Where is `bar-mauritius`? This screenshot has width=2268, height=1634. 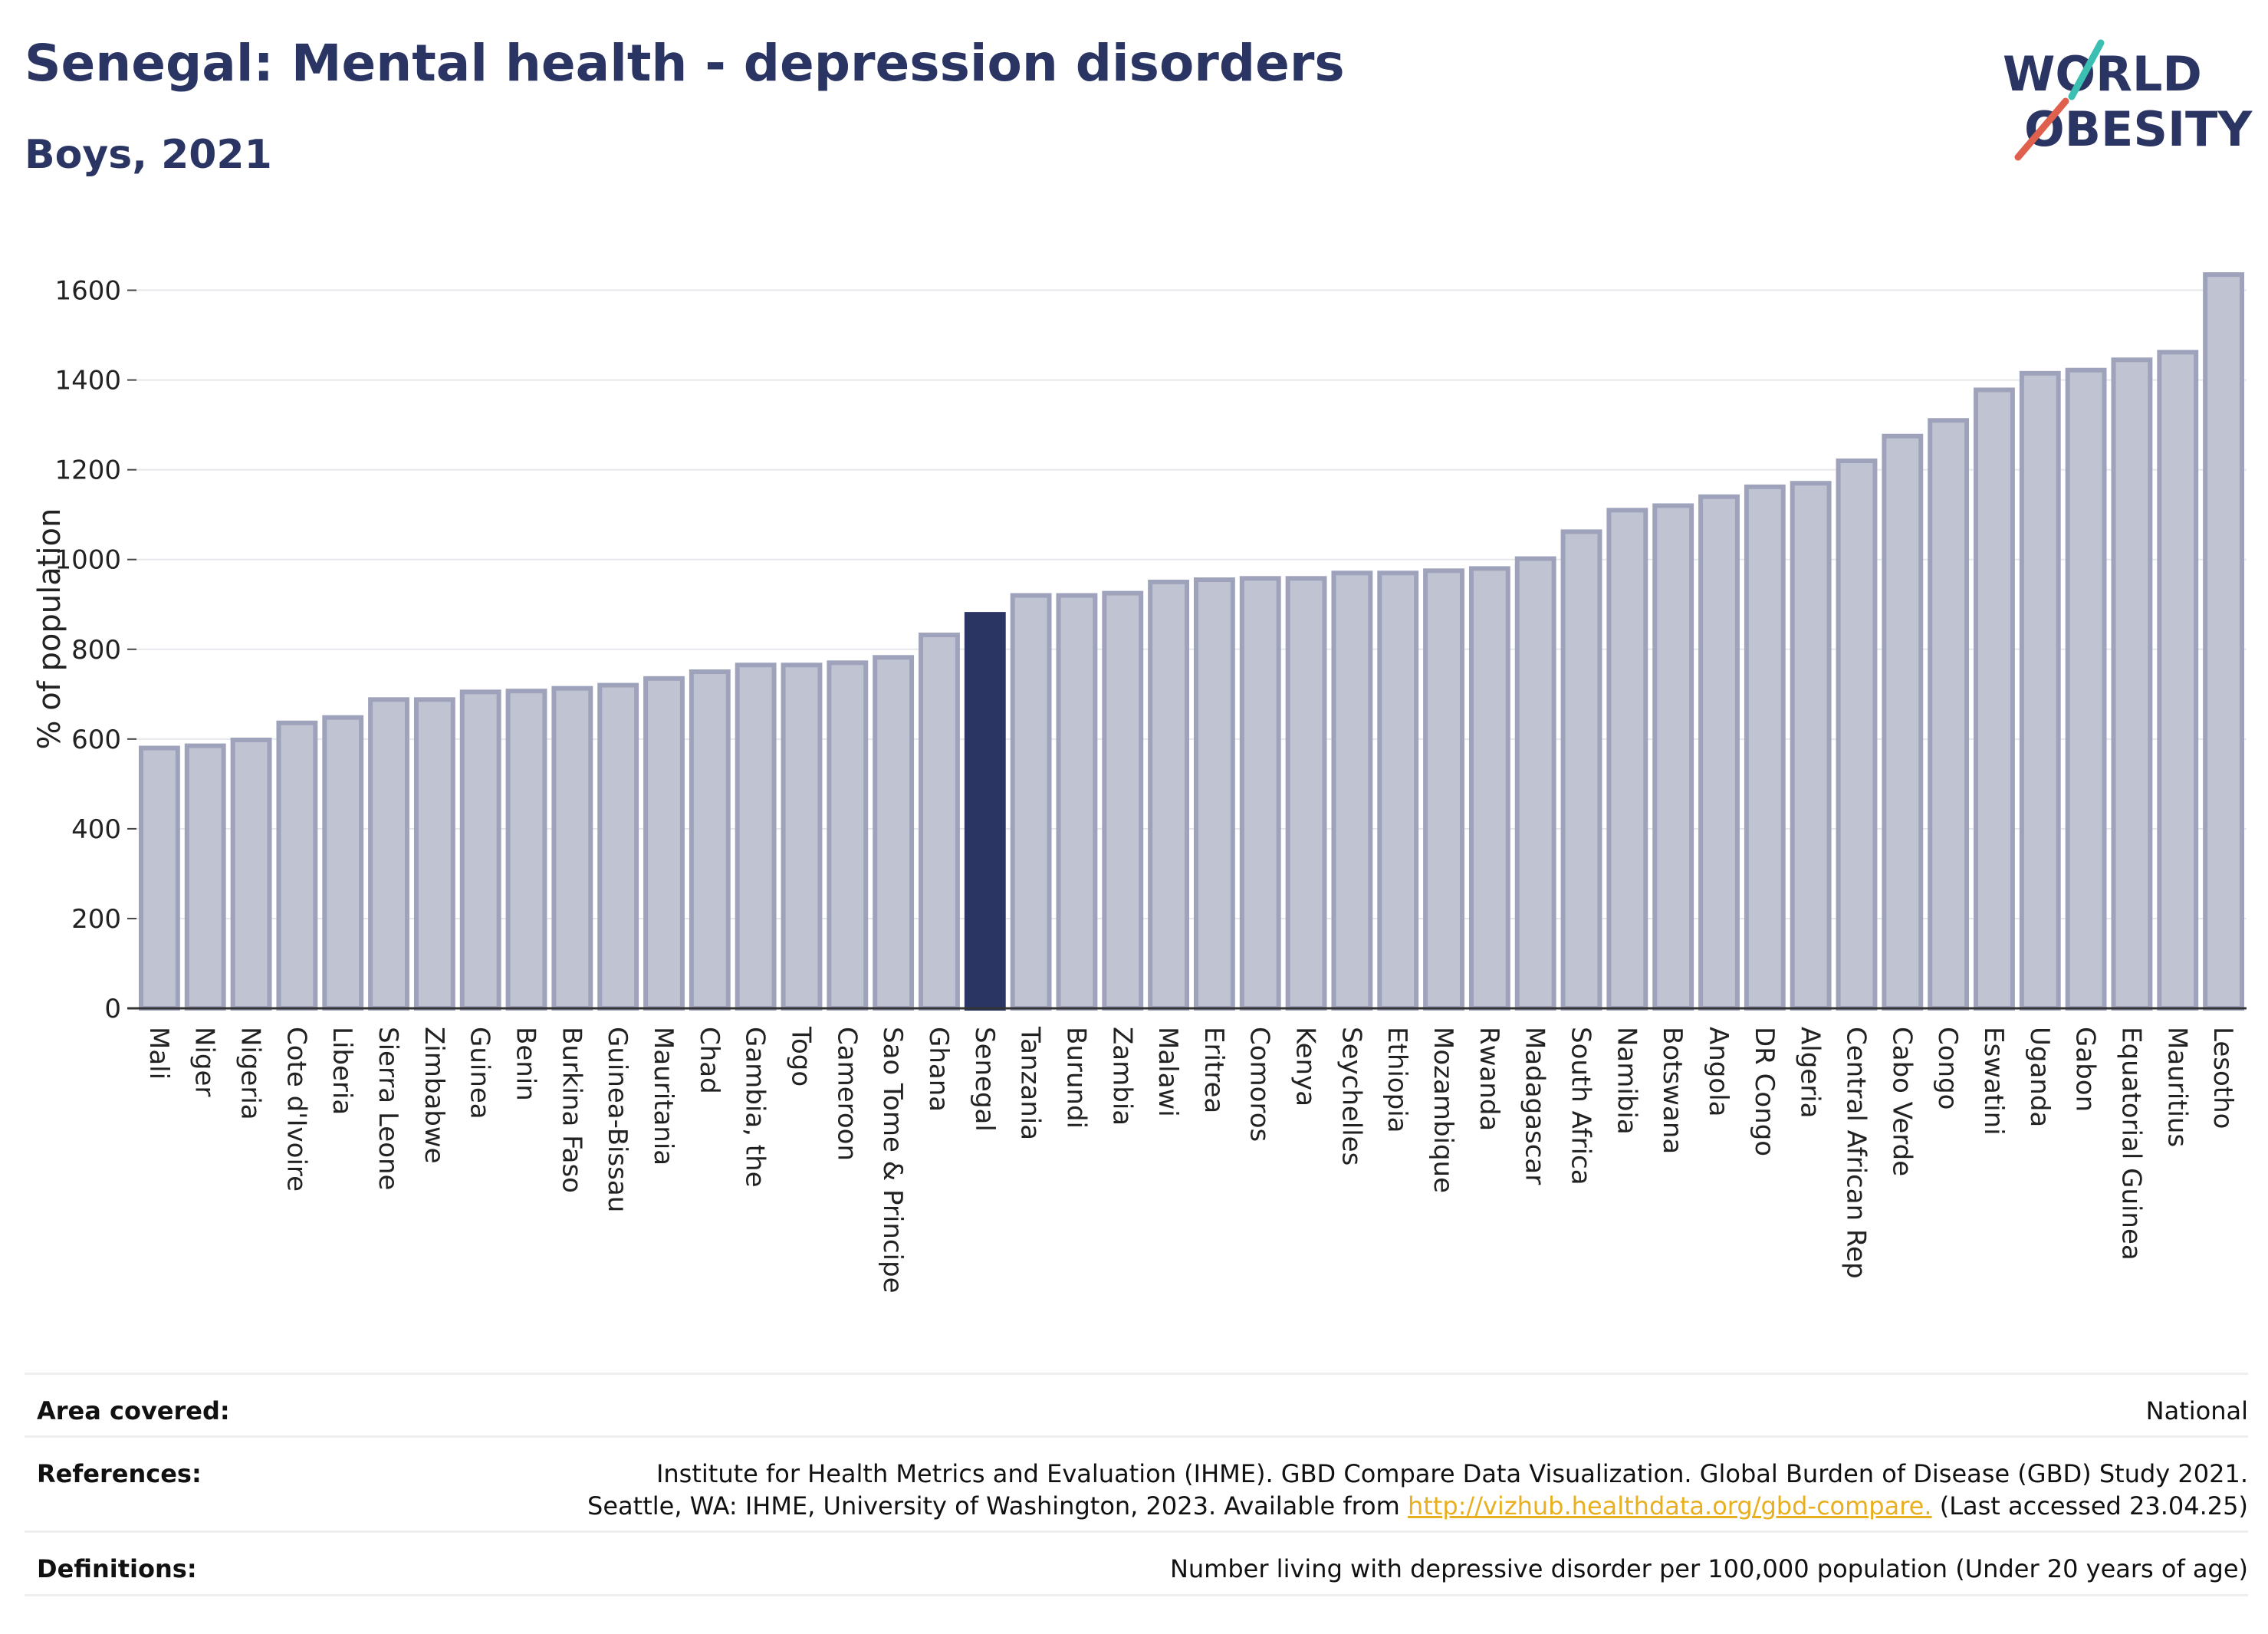 bar-mauritius is located at coordinates (2178, 681).